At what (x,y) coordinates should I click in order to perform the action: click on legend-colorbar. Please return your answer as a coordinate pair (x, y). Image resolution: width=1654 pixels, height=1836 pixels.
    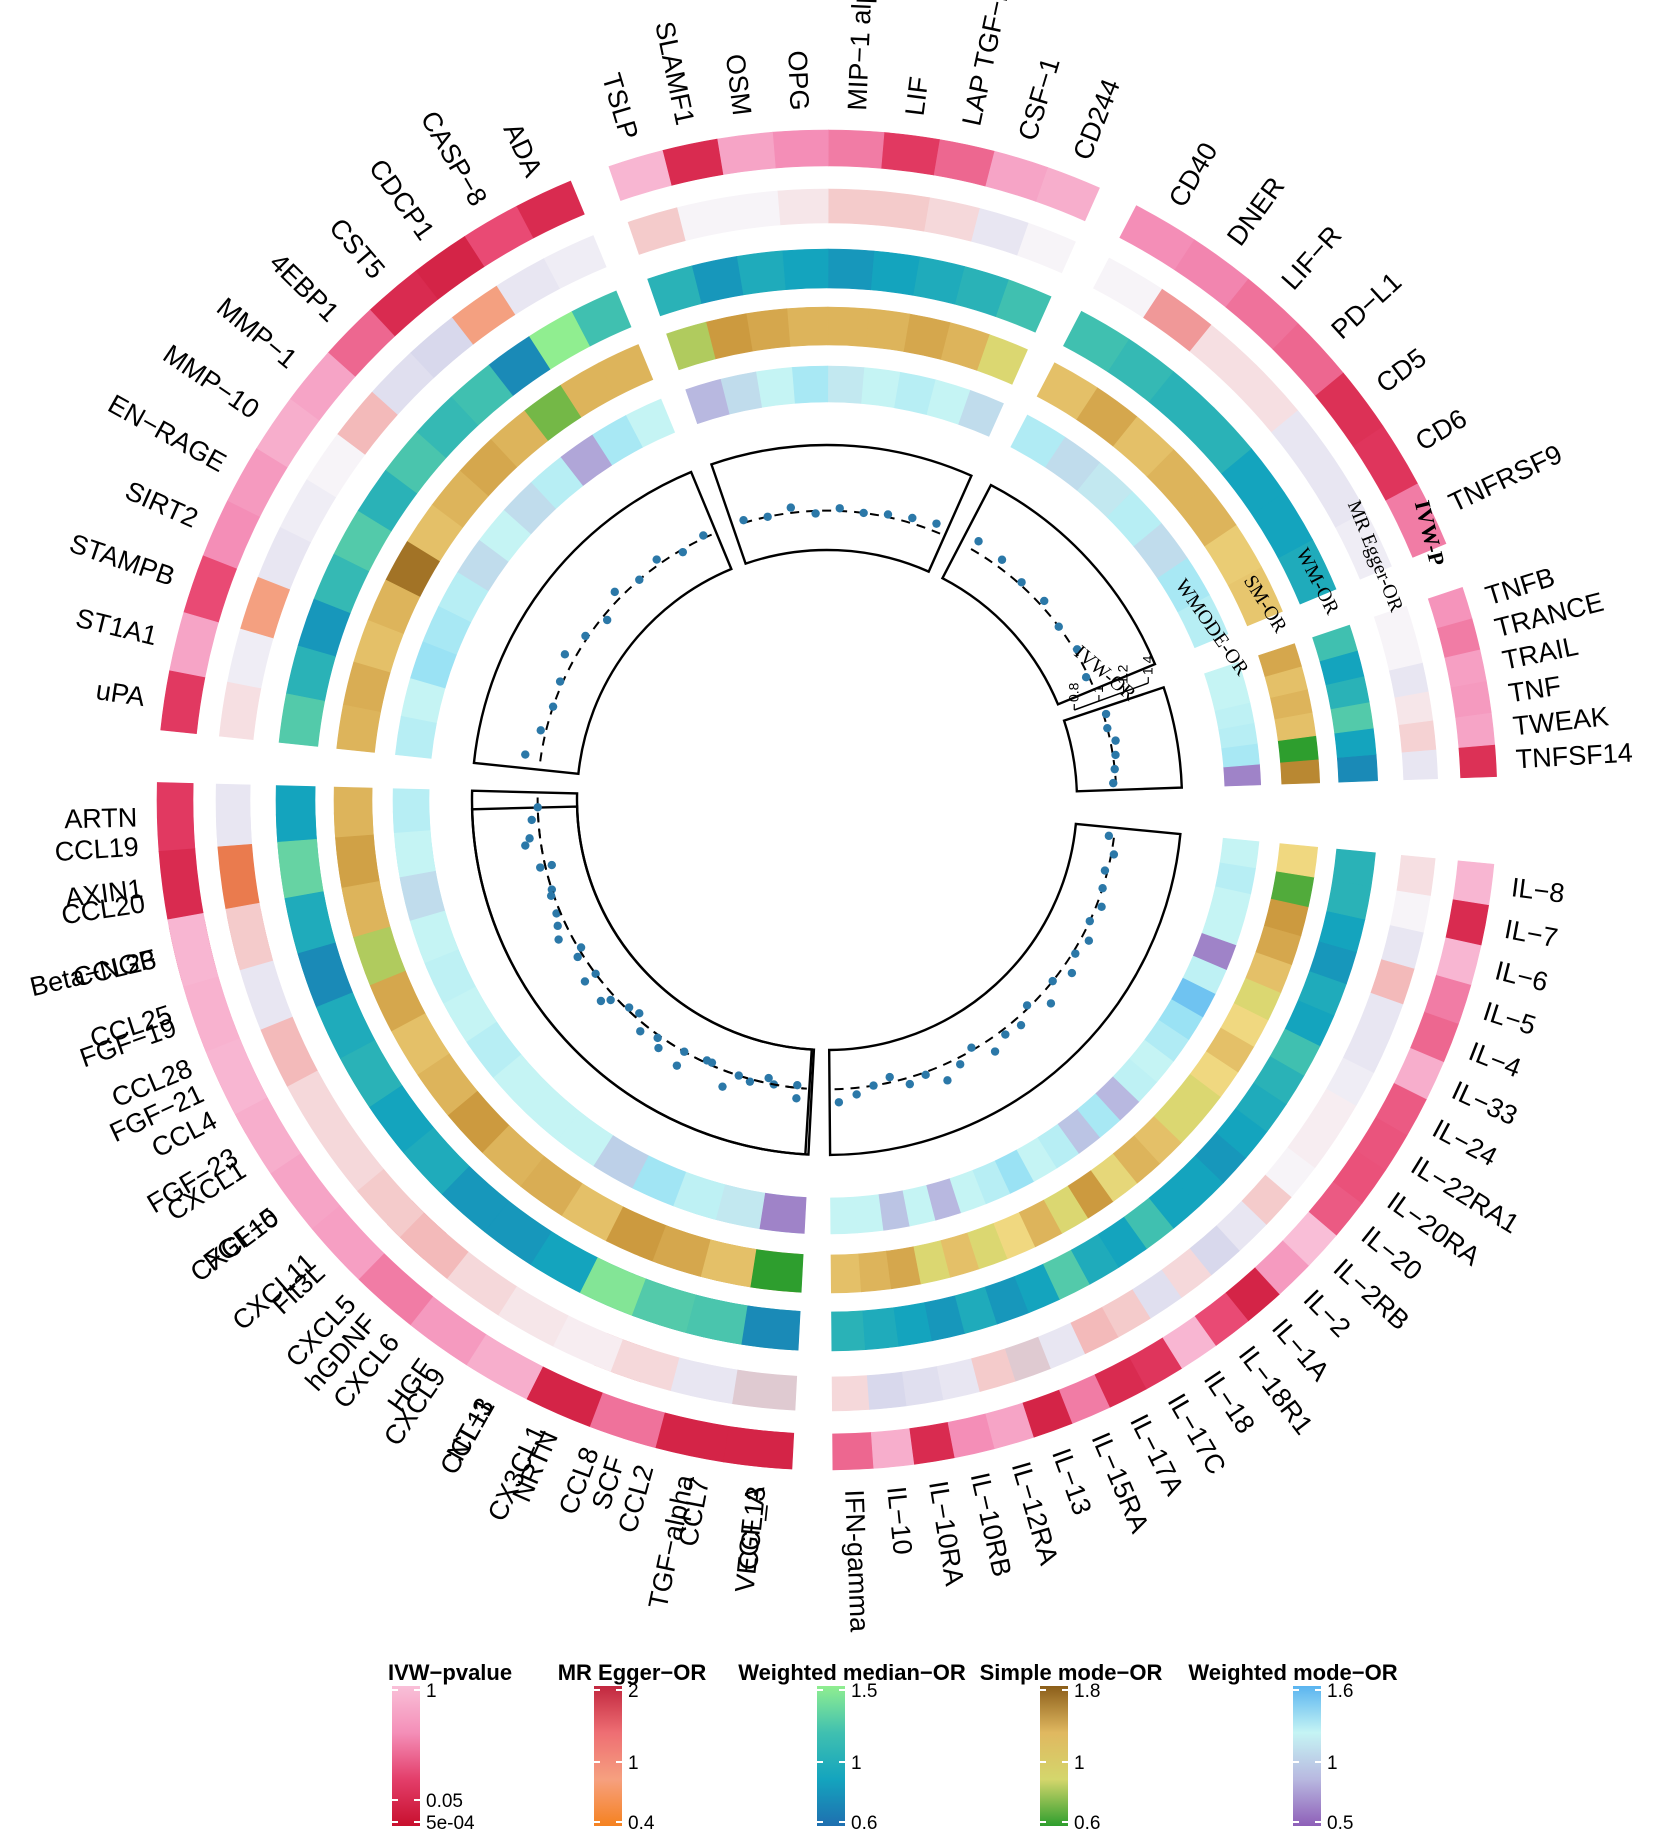
    Looking at the image, I should click on (1054, 1756).